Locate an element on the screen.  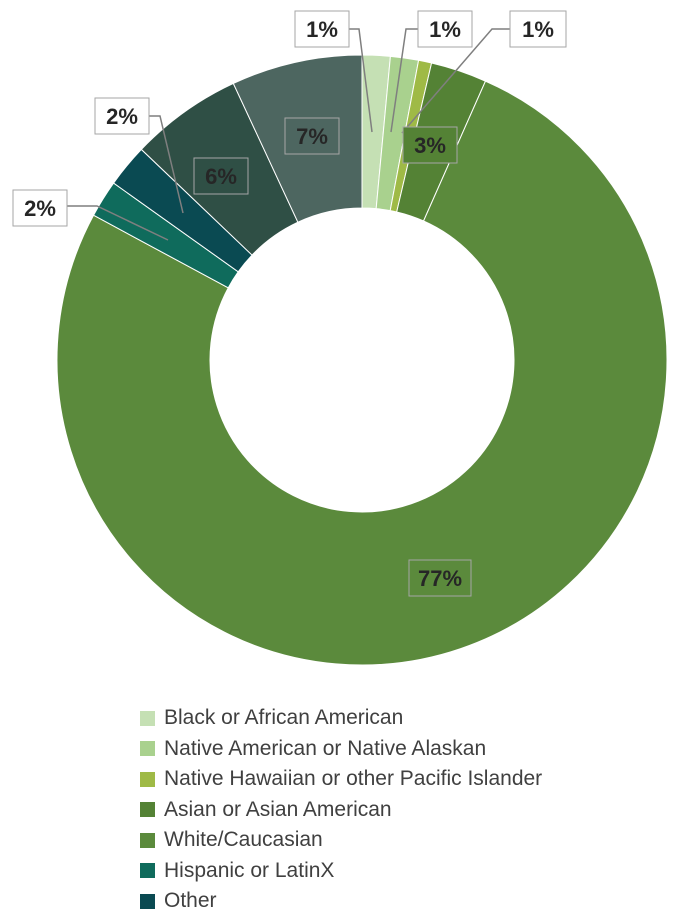
data-label: 6% is located at coordinates (221, 176).